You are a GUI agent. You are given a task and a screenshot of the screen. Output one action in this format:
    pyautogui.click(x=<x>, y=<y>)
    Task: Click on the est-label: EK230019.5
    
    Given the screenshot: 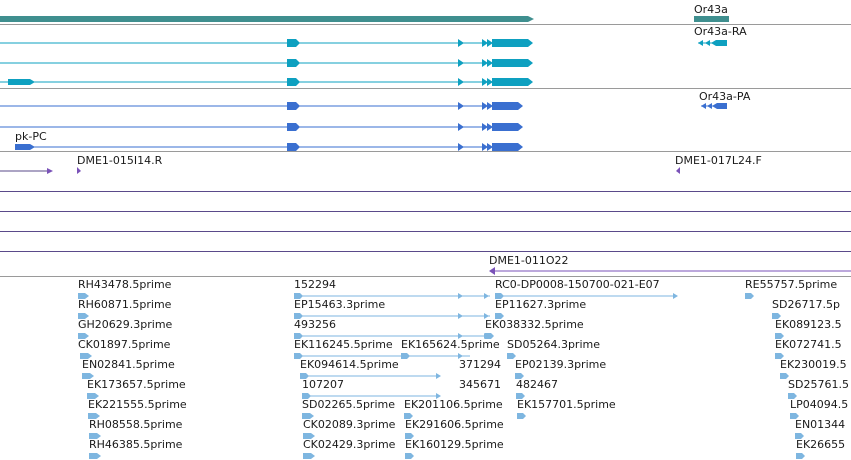 What is the action you would take?
    pyautogui.click(x=813, y=364)
    